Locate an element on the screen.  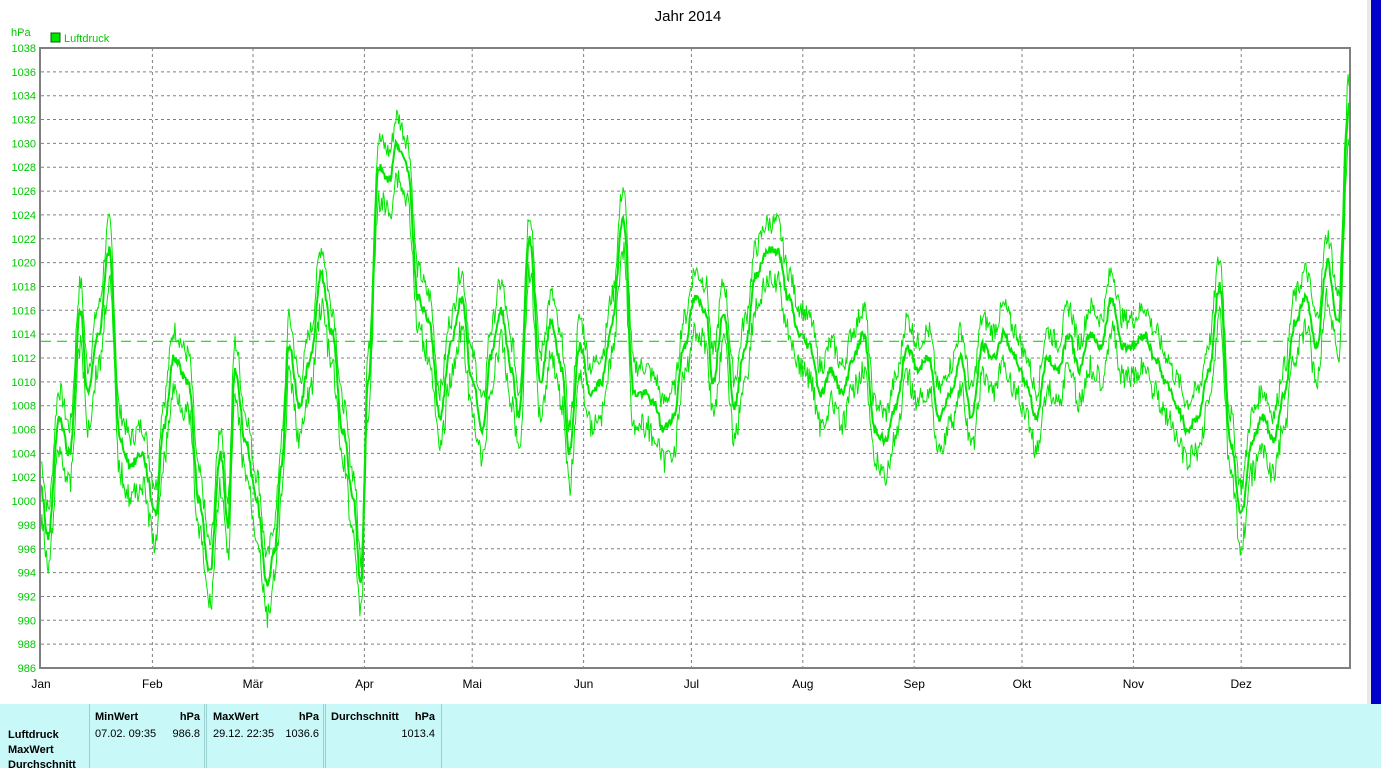
y-tick-label: 1030 is located at coordinates (24, 144).